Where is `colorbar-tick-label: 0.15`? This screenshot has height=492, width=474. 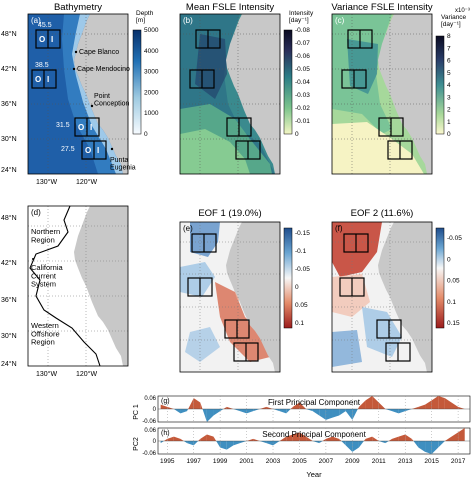 colorbar-tick-label: 0.15 is located at coordinates (453, 323).